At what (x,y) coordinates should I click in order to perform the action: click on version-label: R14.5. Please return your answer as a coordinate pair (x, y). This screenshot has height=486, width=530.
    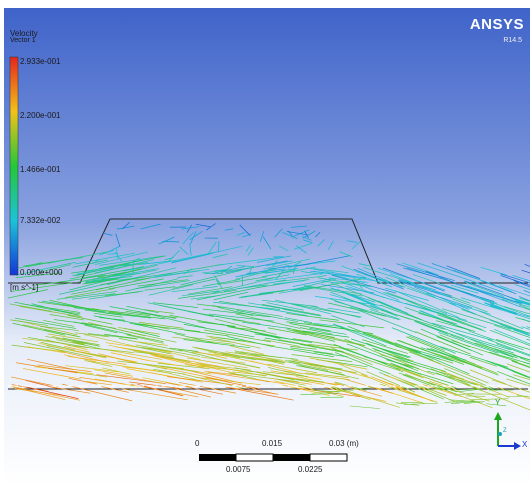
    Looking at the image, I should click on (512, 40).